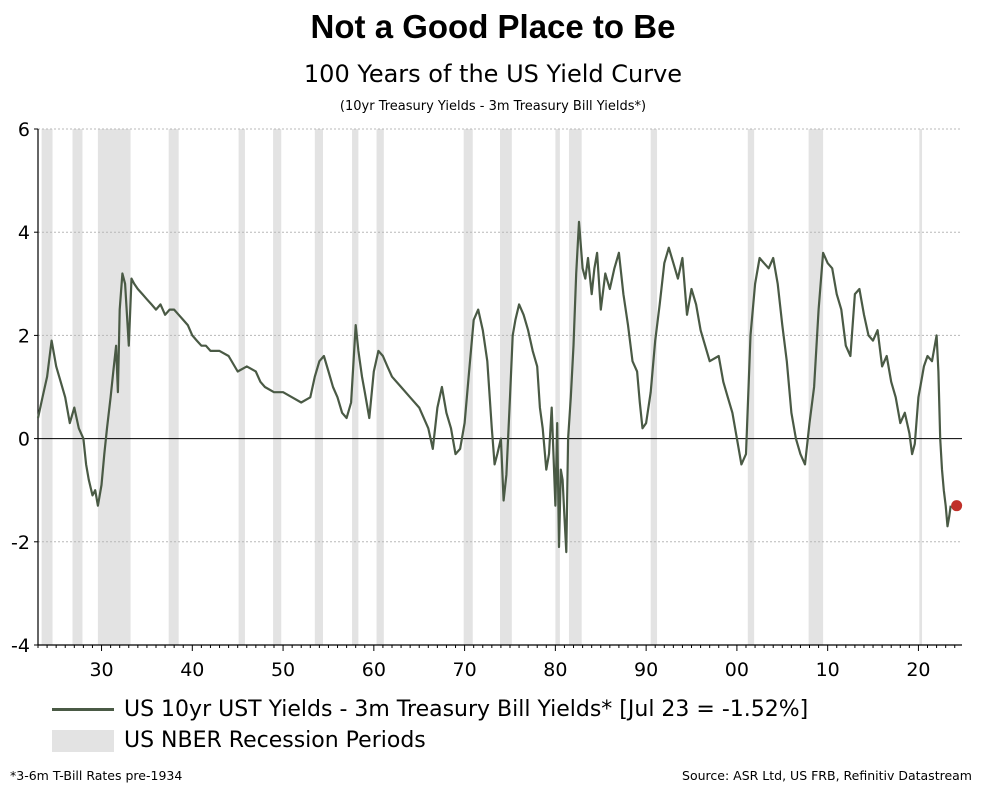 Image resolution: width=986 pixels, height=796 pixels. I want to click on legend-recession-swatch, so click(83, 740).